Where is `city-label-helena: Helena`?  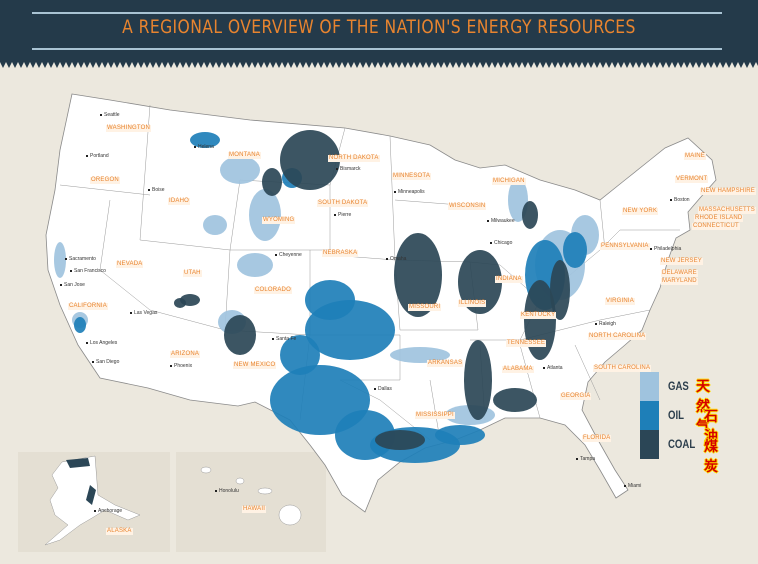
city-label-helena: Helena is located at coordinates (204, 147).